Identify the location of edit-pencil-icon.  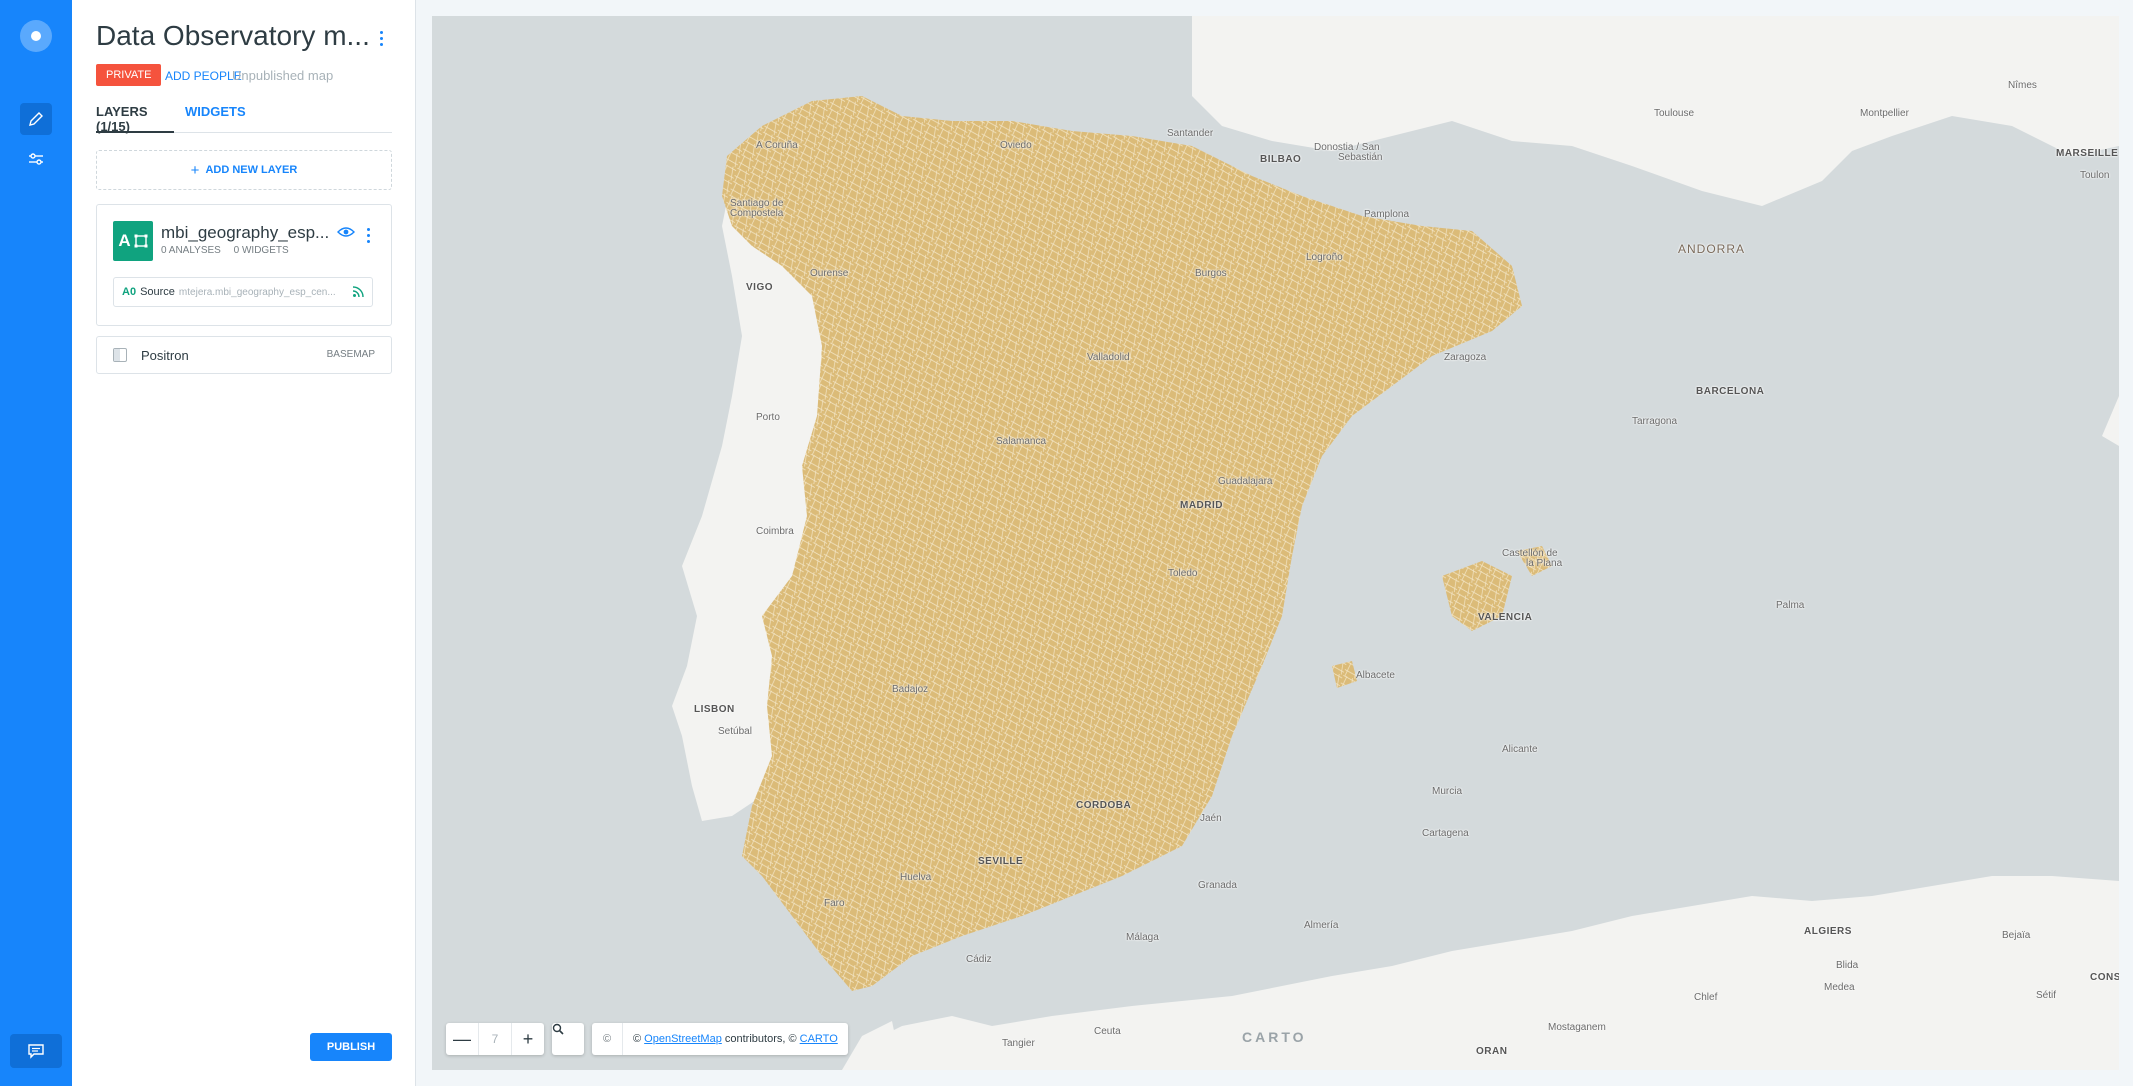
(36, 119).